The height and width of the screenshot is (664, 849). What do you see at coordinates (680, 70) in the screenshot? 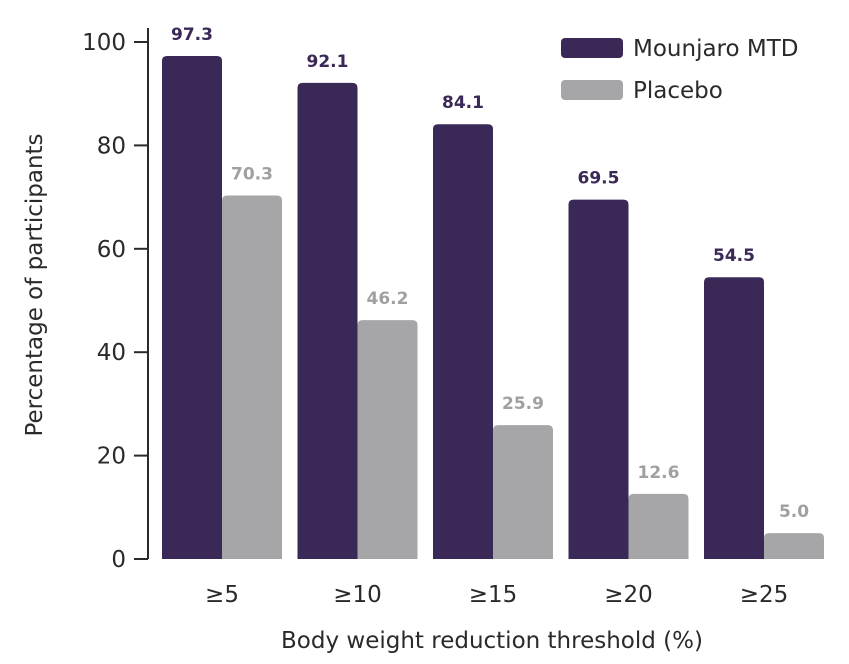
I see `legend: Mounjaro MTD Placebo` at bounding box center [680, 70].